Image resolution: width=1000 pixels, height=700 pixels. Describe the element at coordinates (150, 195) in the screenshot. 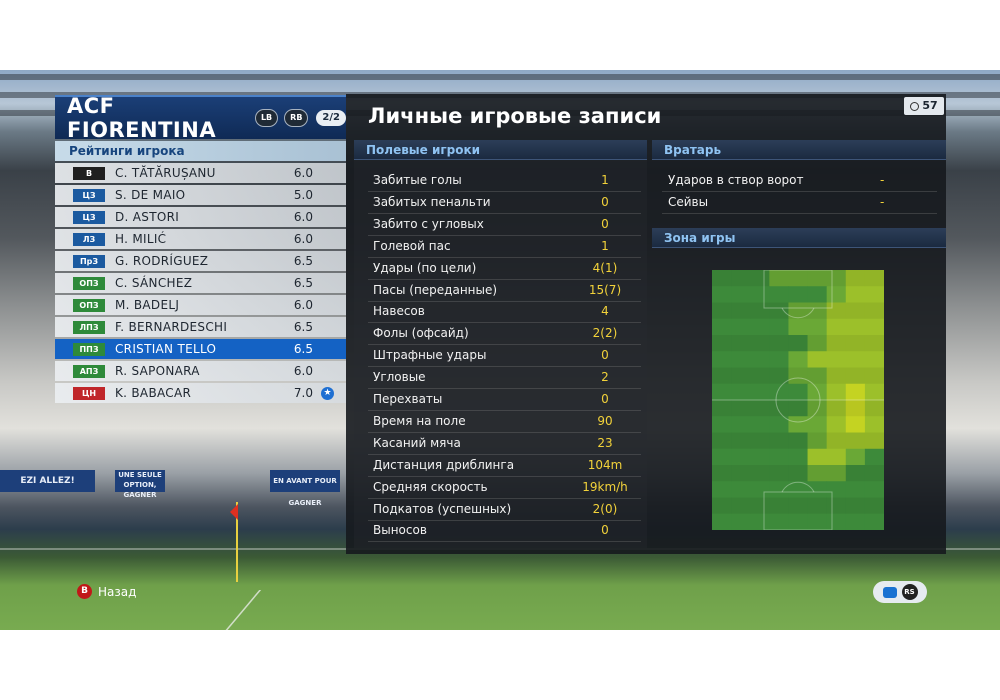

I see `player-name: S. DE MAIO` at that location.